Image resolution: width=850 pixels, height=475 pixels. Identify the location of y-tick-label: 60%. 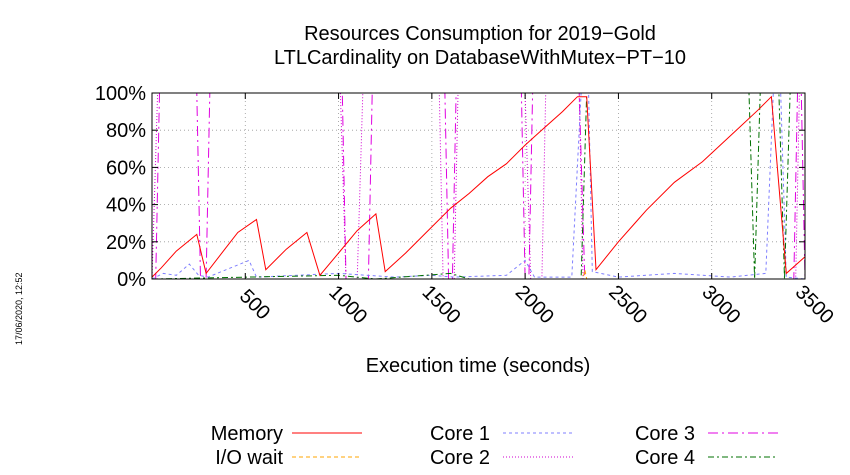
(126, 168).